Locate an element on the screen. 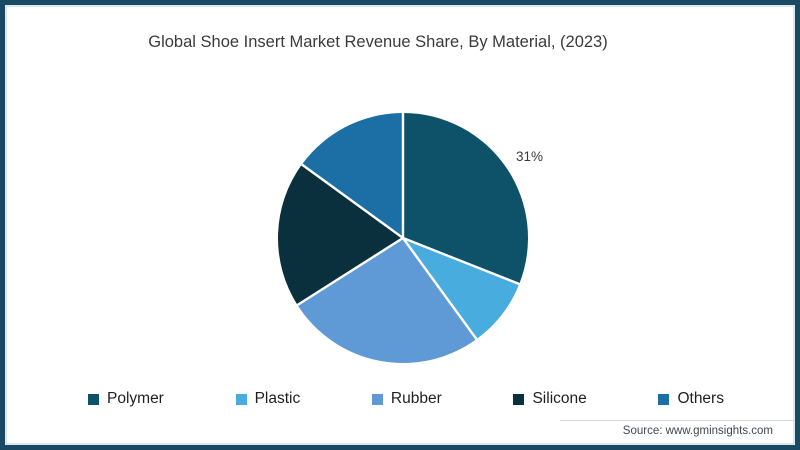  legend-item-polymer: Polymer is located at coordinates (126, 399).